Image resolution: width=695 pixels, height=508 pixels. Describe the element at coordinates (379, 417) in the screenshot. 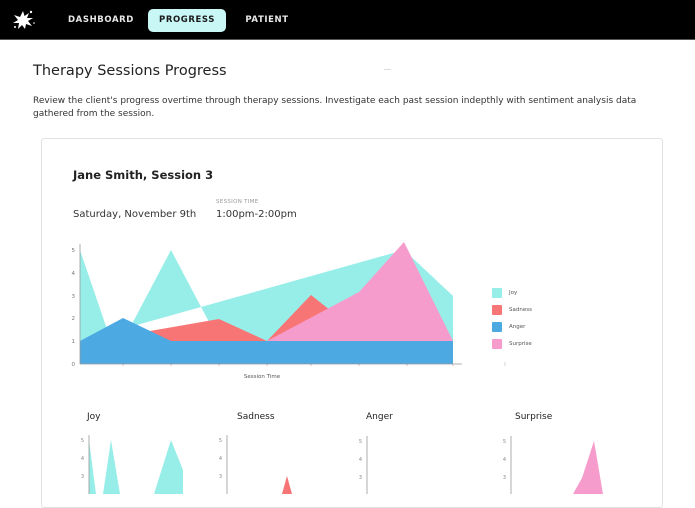

I see `mini-chart-title-anger: Anger` at that location.